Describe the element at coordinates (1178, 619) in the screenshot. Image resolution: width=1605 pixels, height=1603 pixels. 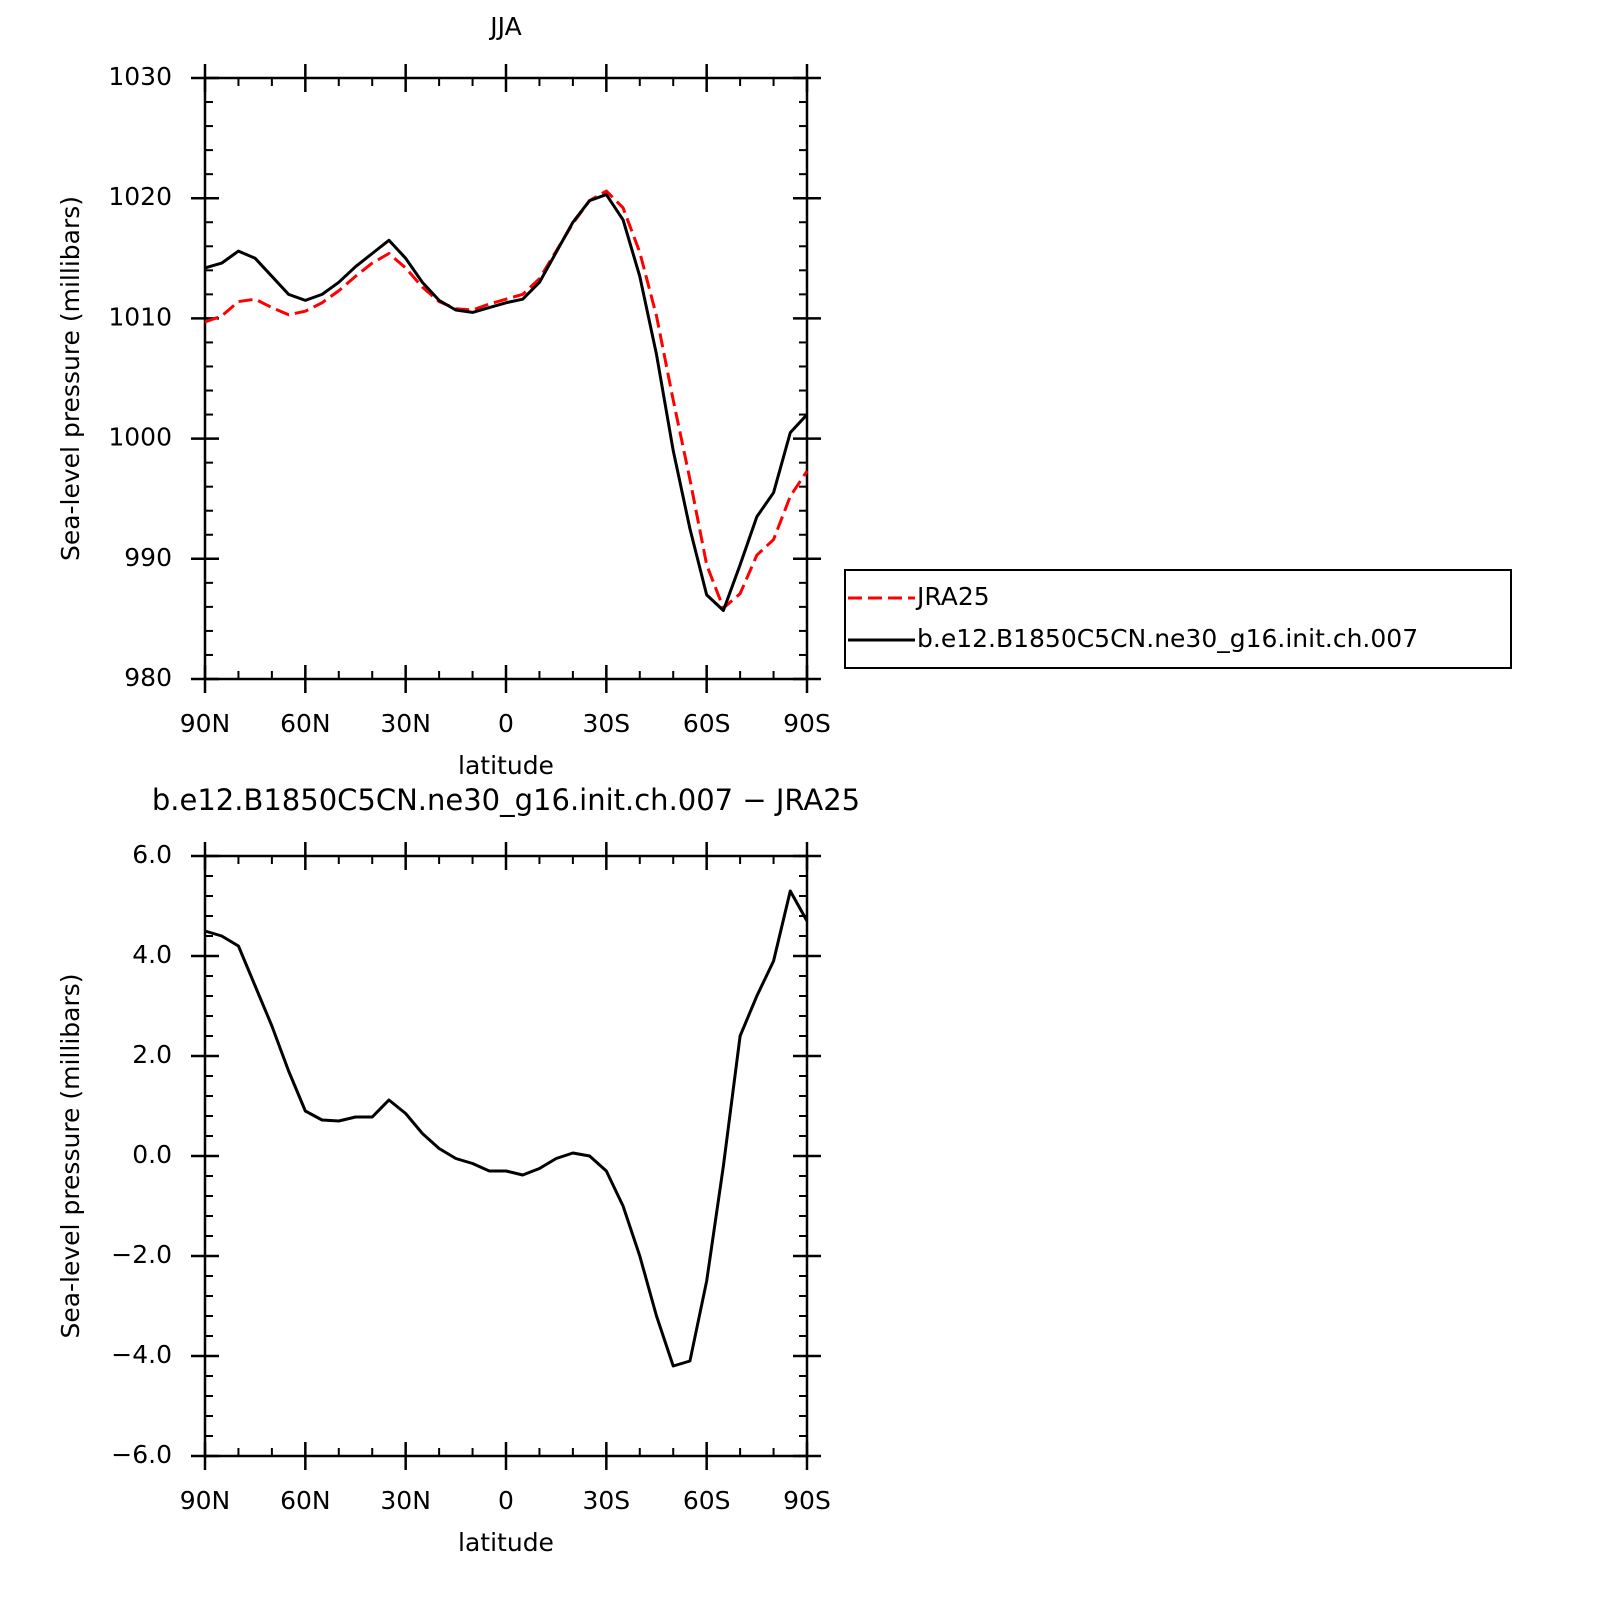
I see `legend-box` at that location.